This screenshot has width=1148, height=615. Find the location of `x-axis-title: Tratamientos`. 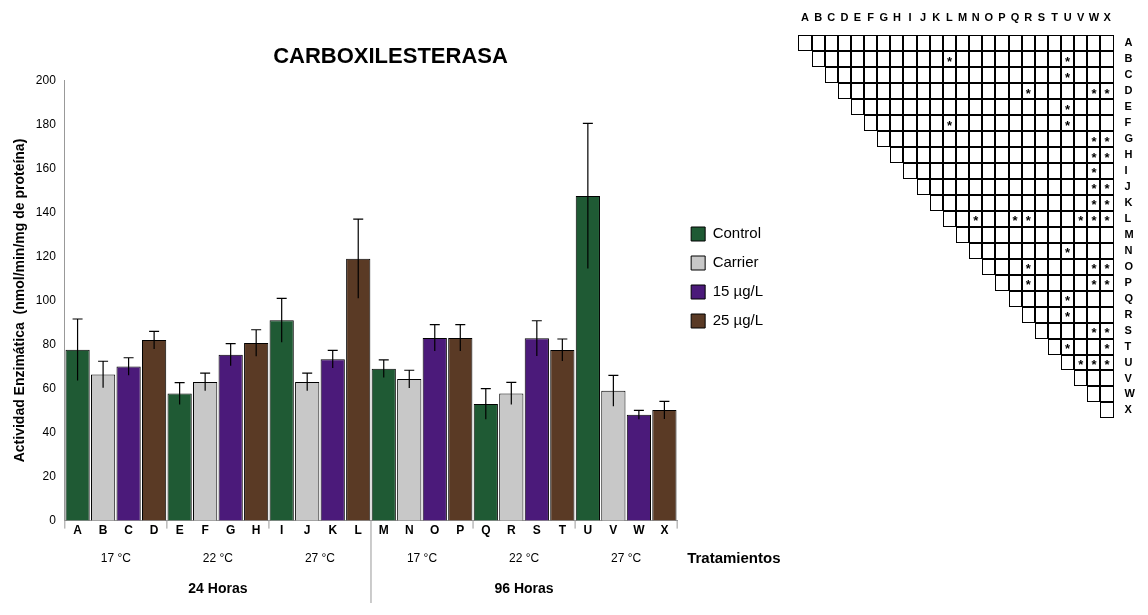

x-axis-title: Tratamientos is located at coordinates (734, 558).